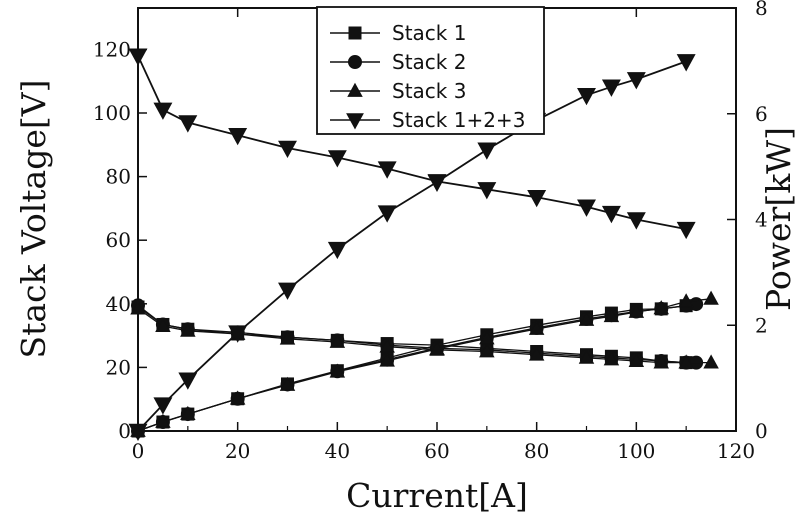 This screenshot has height=521, width=809. What do you see at coordinates (429, 62) in the screenshot?
I see `legend-label: Stack 2` at bounding box center [429, 62].